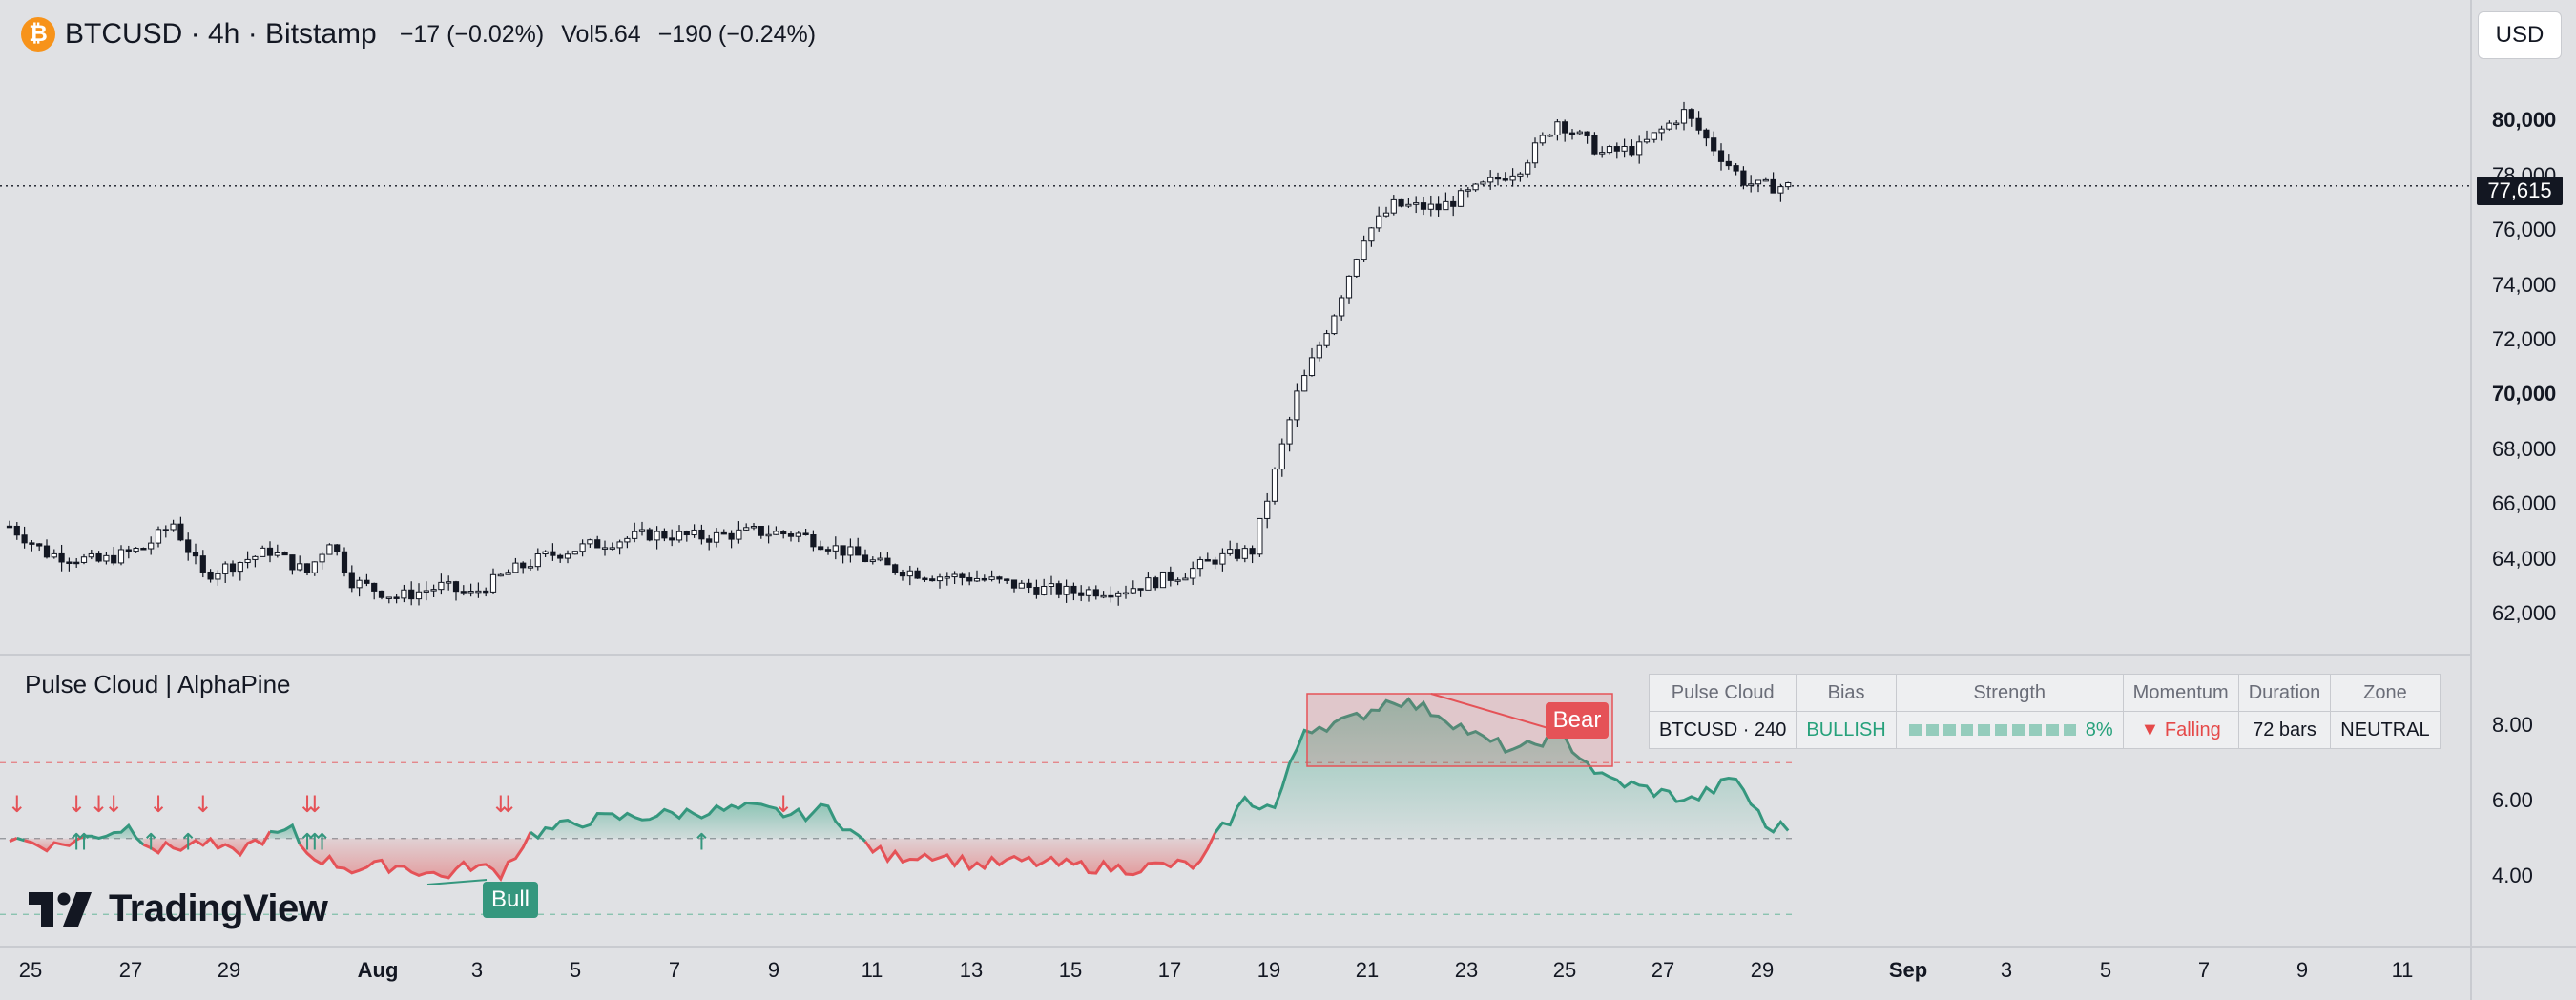 Image resolution: width=2576 pixels, height=1000 pixels. I want to click on time-axis-label: 5, so click(575, 970).